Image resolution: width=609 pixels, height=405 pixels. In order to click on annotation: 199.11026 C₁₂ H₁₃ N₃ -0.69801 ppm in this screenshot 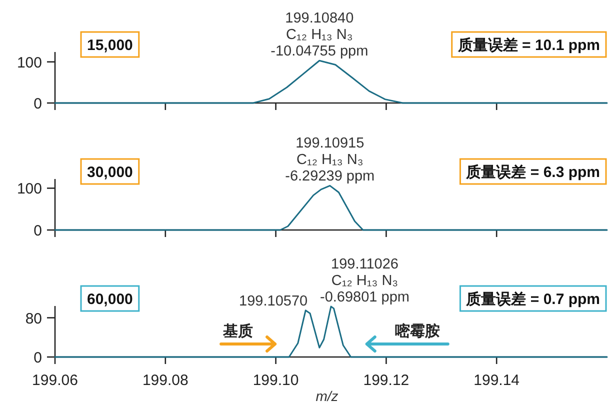, I will do `click(365, 281)`.